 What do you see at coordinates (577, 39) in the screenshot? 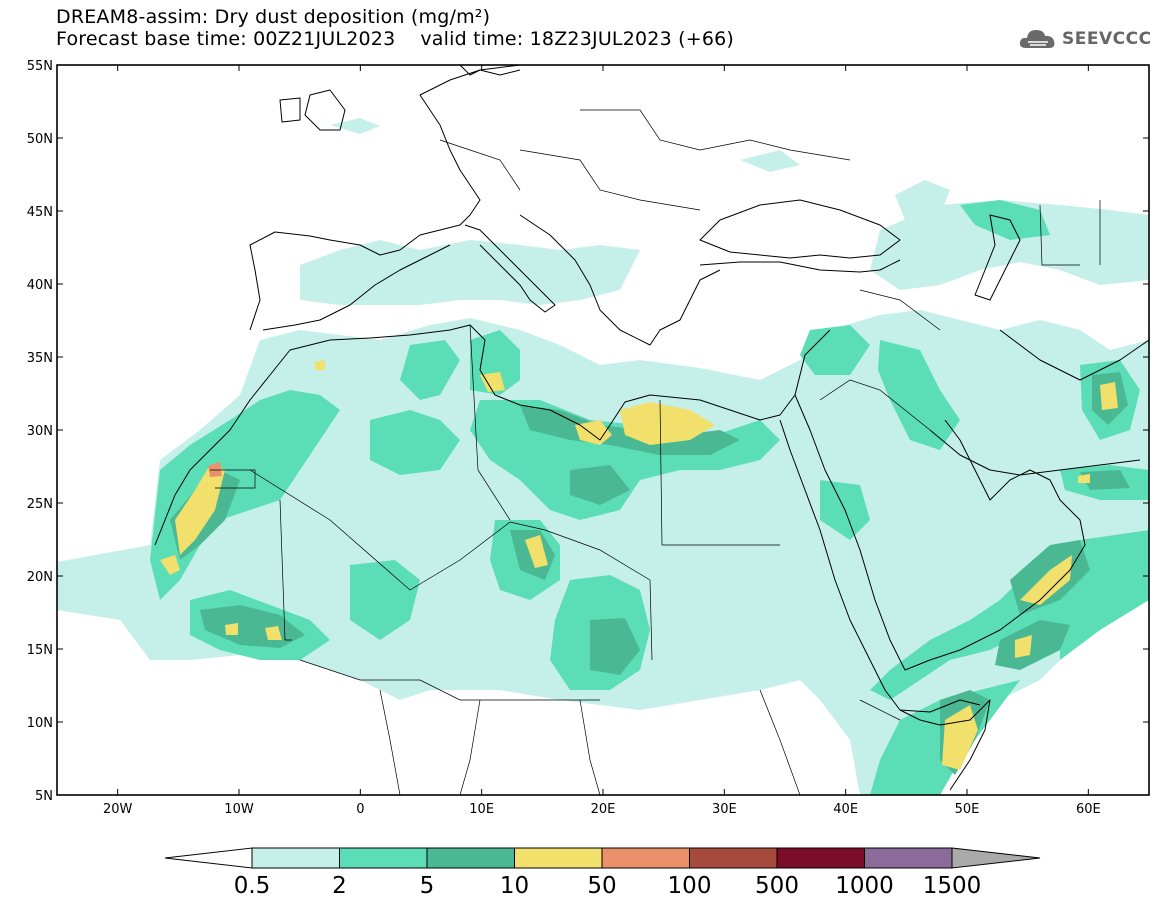
I see `valid-time: valid time: 18Z23JUL2023 (+66)` at bounding box center [577, 39].